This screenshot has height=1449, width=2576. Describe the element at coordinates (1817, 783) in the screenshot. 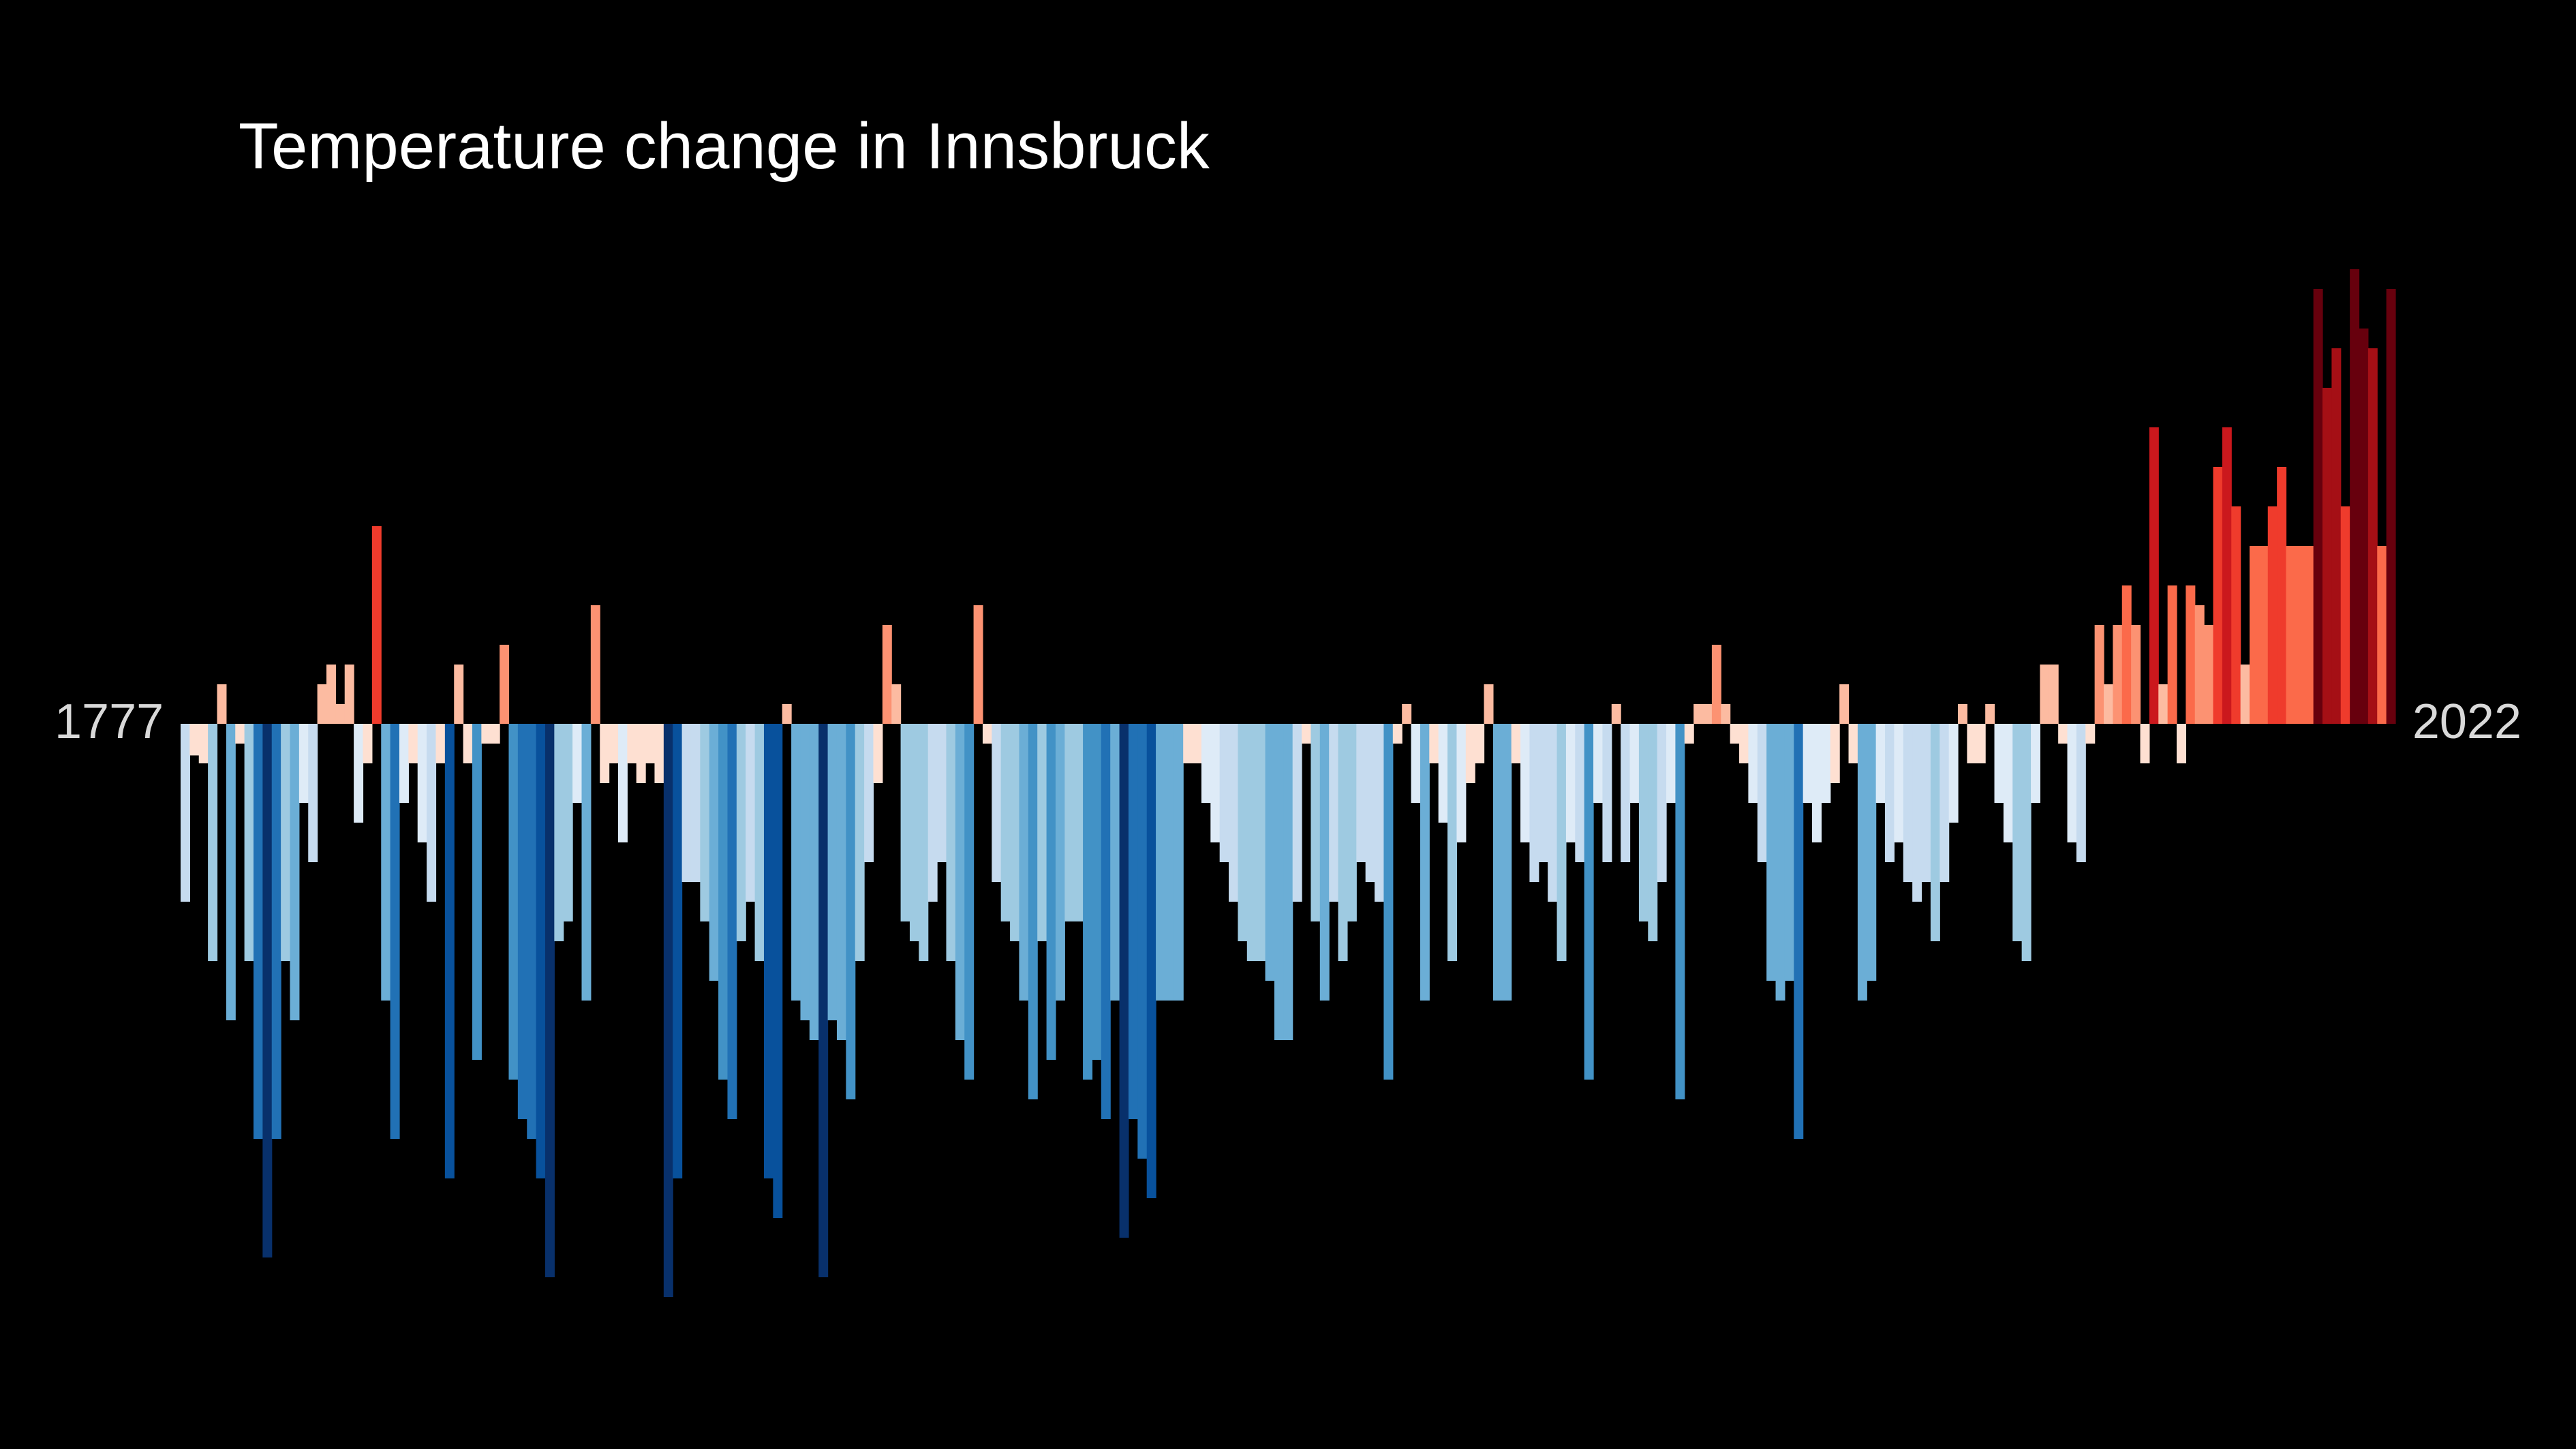

I see `bar-1956` at that location.